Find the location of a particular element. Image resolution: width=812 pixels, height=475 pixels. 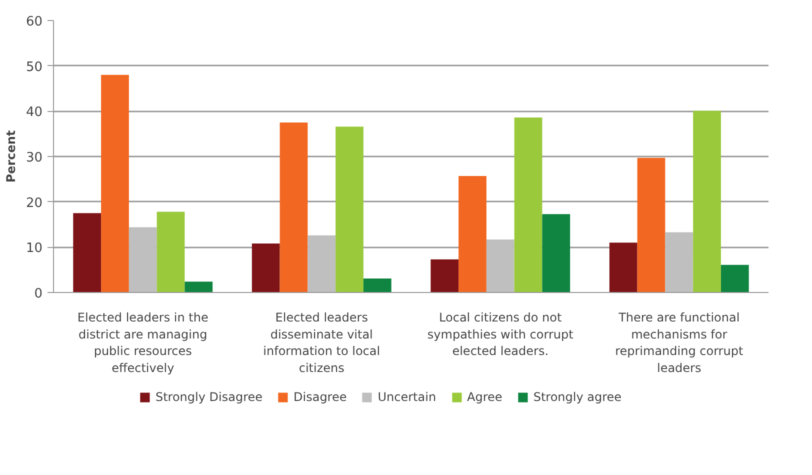

y-axis-title: Percent is located at coordinates (11, 156).